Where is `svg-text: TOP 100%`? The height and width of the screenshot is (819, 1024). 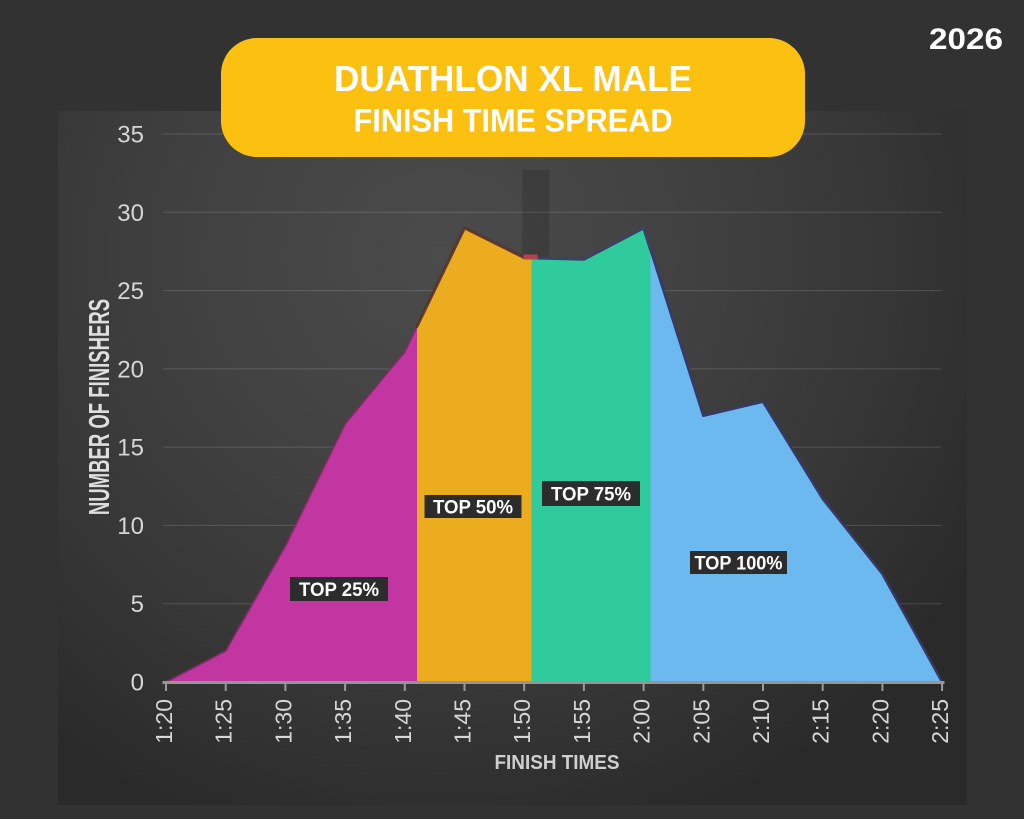 svg-text: TOP 100% is located at coordinates (739, 563).